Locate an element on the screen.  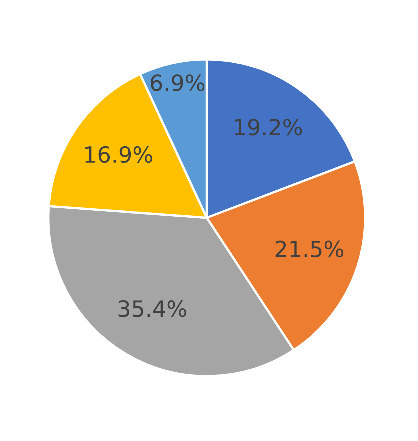
data-label: 19.2% is located at coordinates (268, 127).